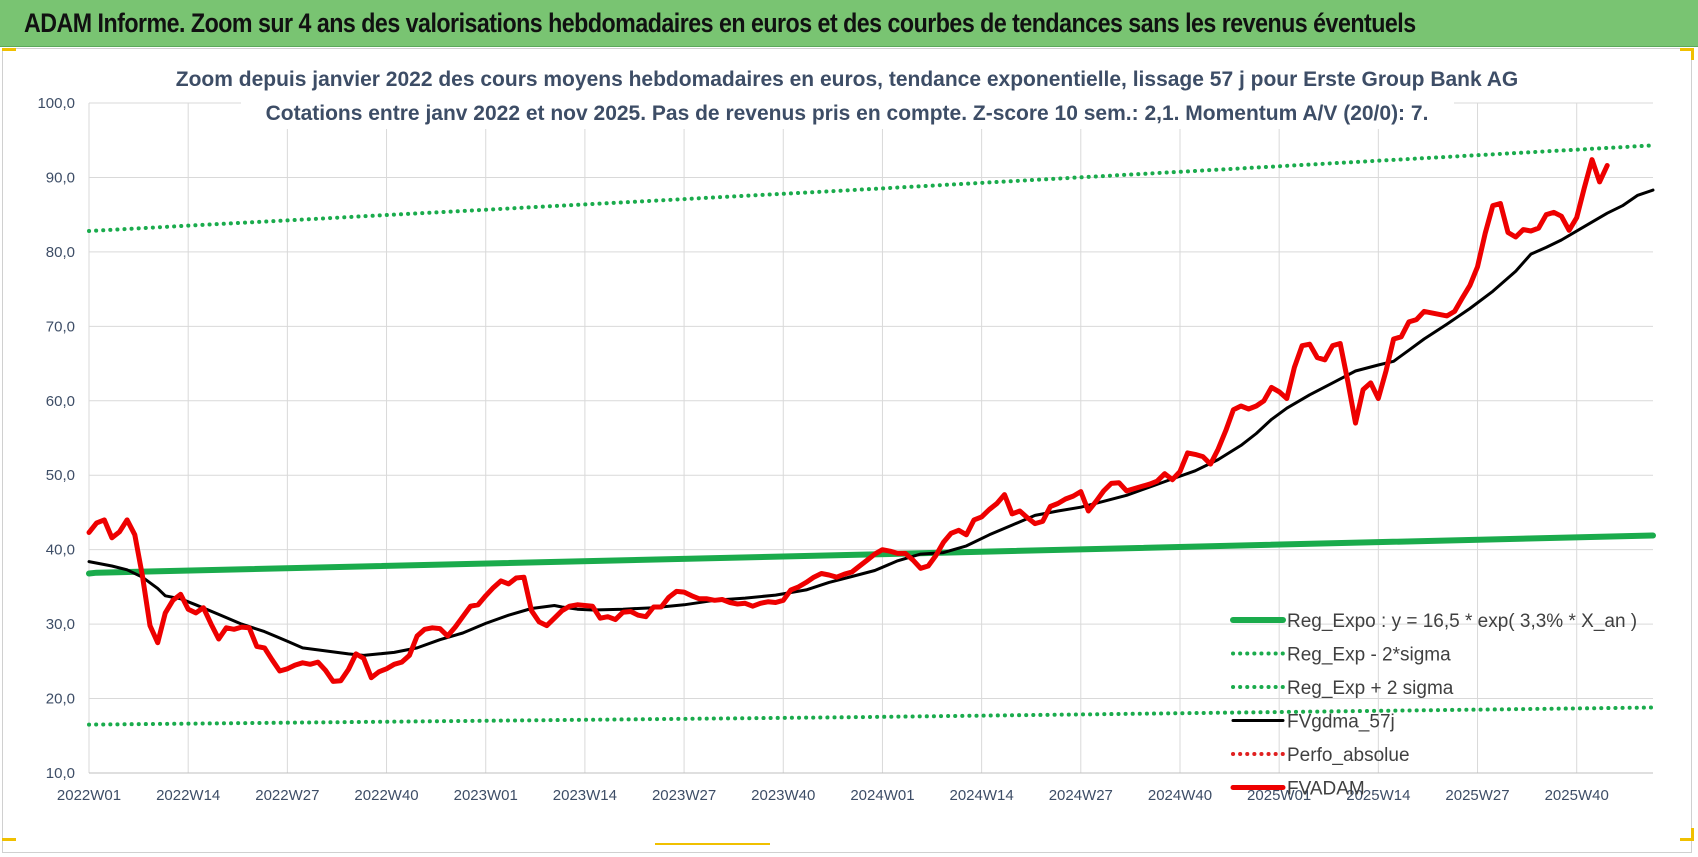  What do you see at coordinates (56, 103) in the screenshot?
I see `y-tick-label: 100,0` at bounding box center [56, 103].